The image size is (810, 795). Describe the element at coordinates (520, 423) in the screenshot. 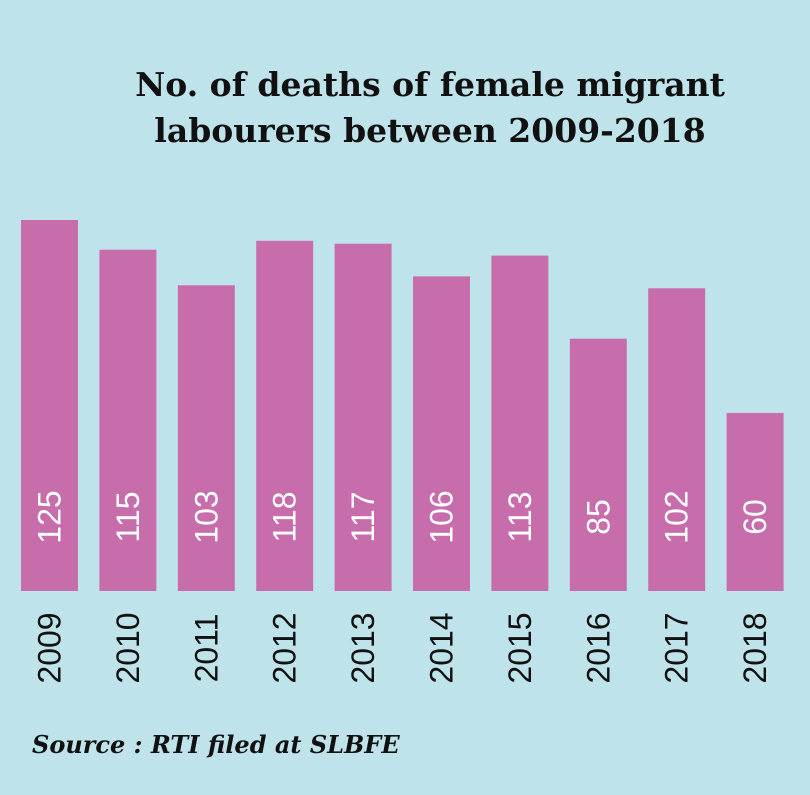

I see `bar-2015` at that location.